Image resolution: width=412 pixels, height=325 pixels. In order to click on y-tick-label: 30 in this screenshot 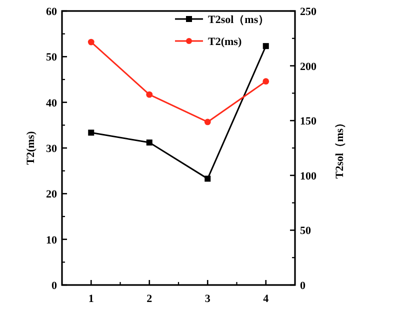, I will do `click(52, 149)`.